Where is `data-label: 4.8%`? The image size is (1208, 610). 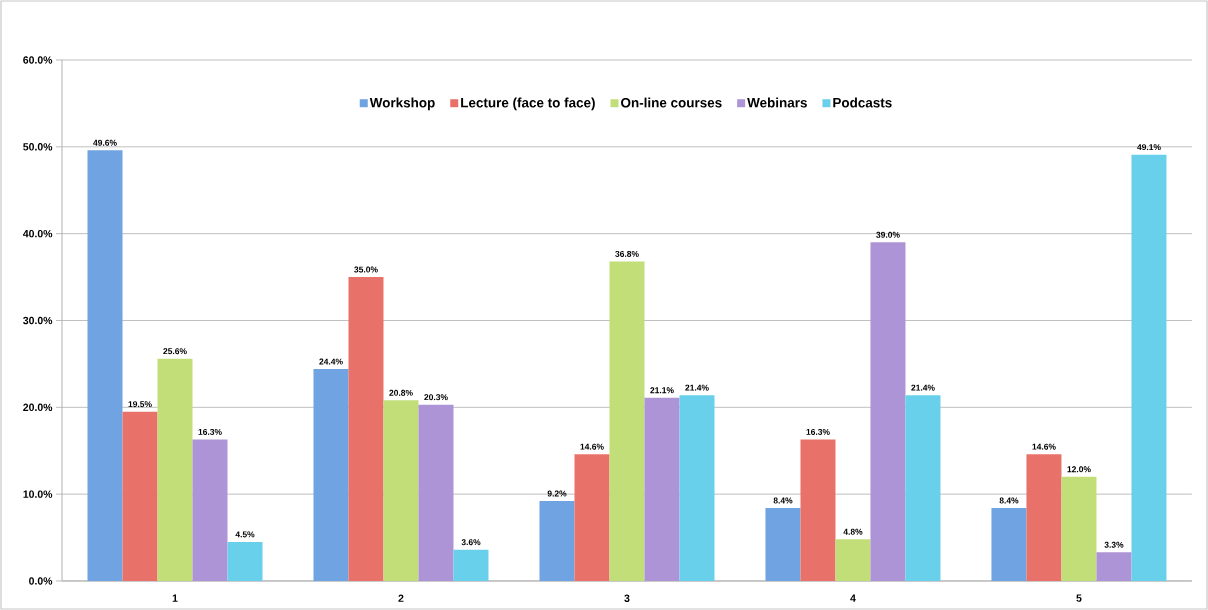 data-label: 4.8% is located at coordinates (853, 531).